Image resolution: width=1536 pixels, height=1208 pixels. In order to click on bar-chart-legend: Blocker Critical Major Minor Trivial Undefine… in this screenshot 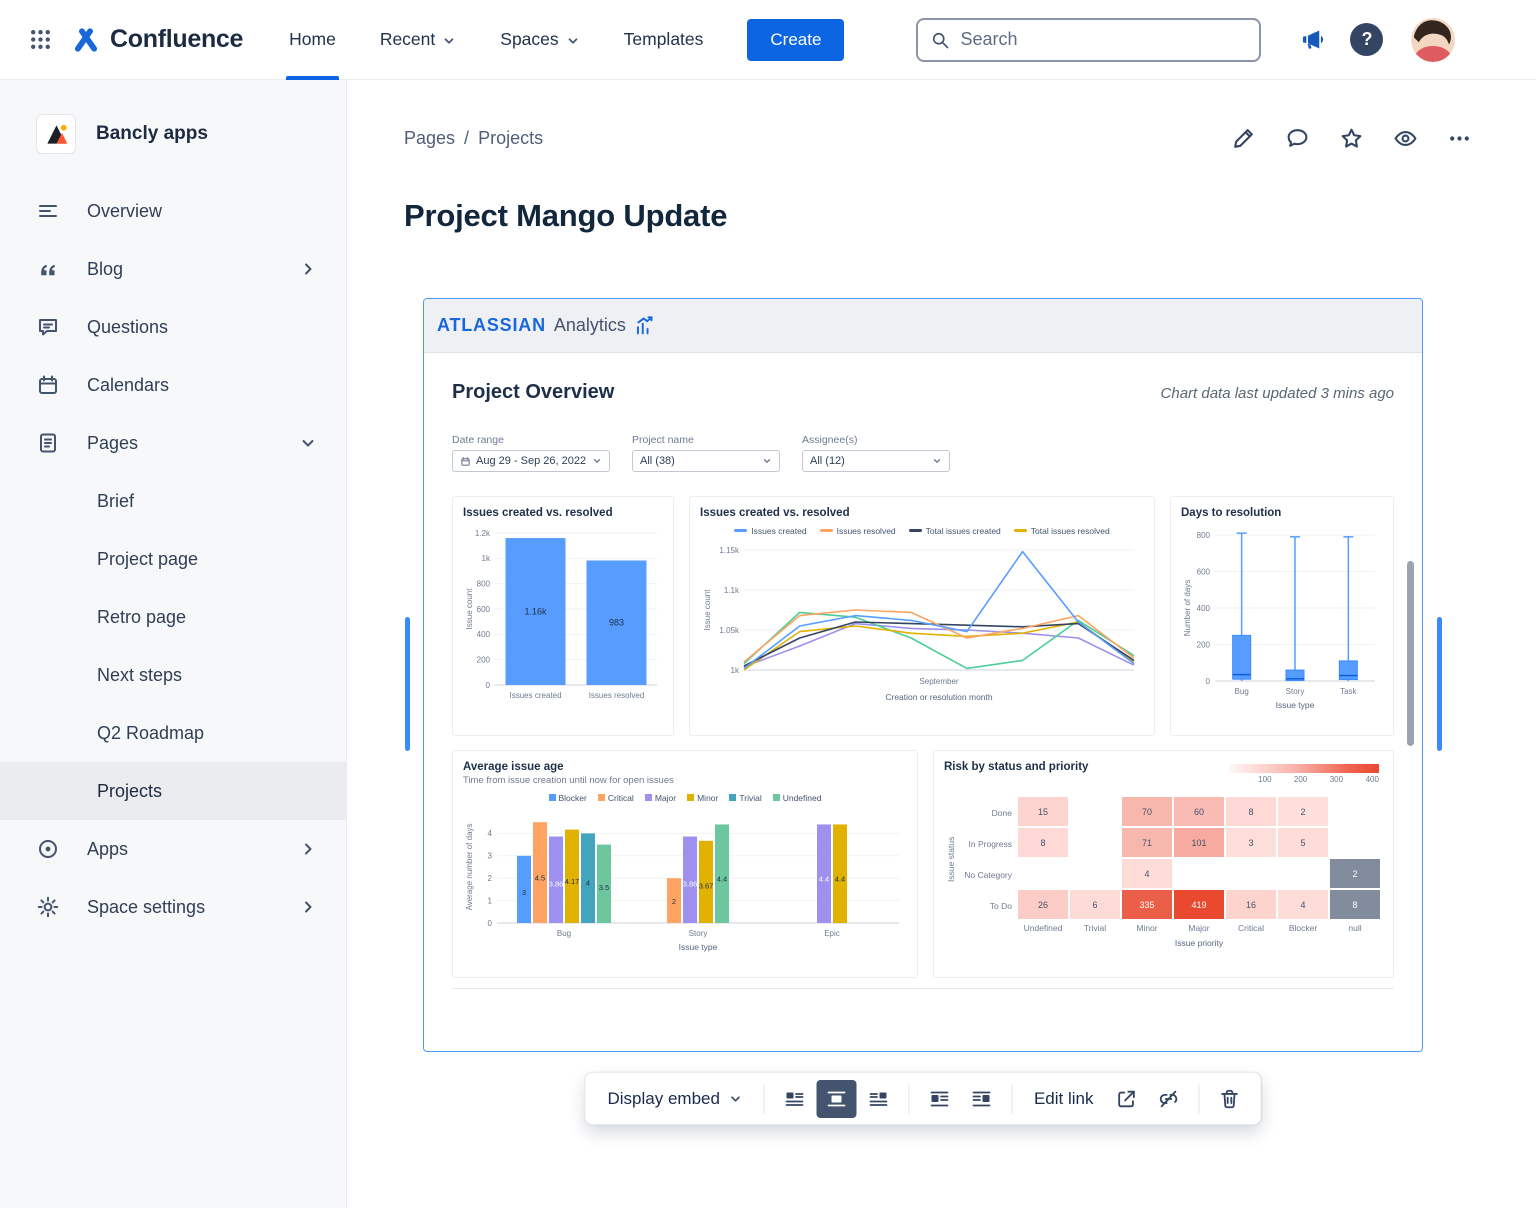, I will do `click(685, 798)`.